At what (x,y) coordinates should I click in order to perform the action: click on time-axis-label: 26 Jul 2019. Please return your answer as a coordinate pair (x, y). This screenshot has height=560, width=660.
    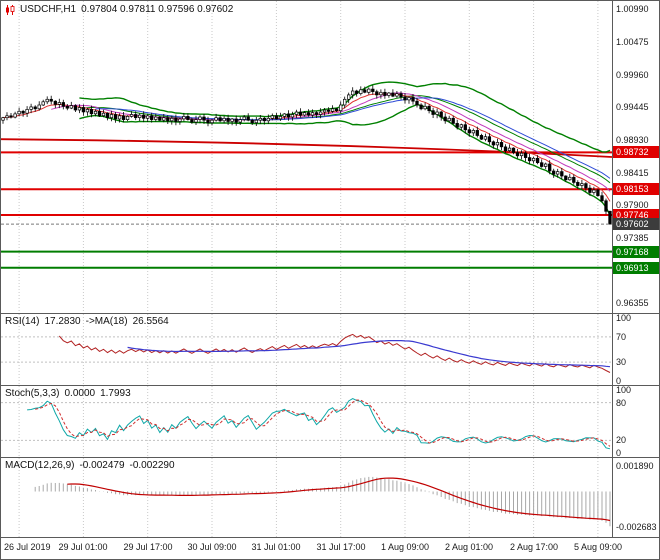
    Looking at the image, I should click on (27, 547).